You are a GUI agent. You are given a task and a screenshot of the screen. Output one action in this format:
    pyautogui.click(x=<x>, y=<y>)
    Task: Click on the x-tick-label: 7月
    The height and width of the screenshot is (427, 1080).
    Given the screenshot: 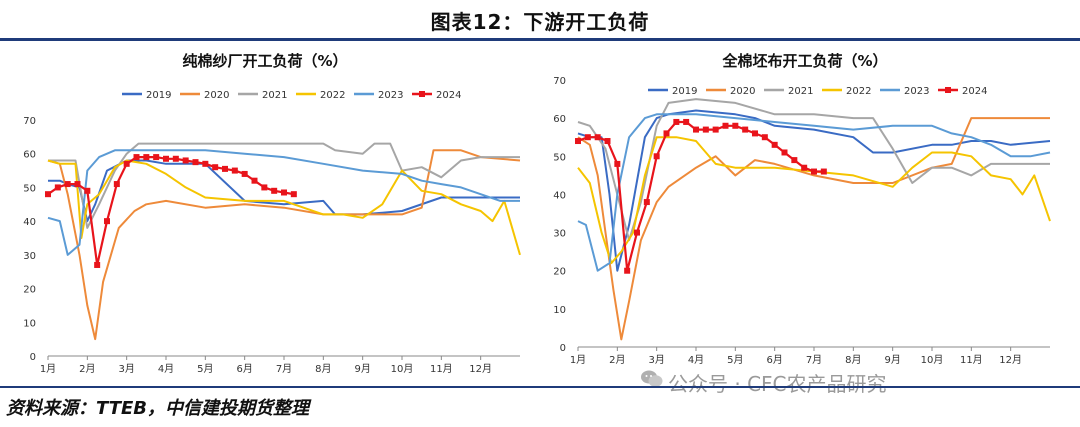 What is the action you would take?
    pyautogui.click(x=284, y=368)
    